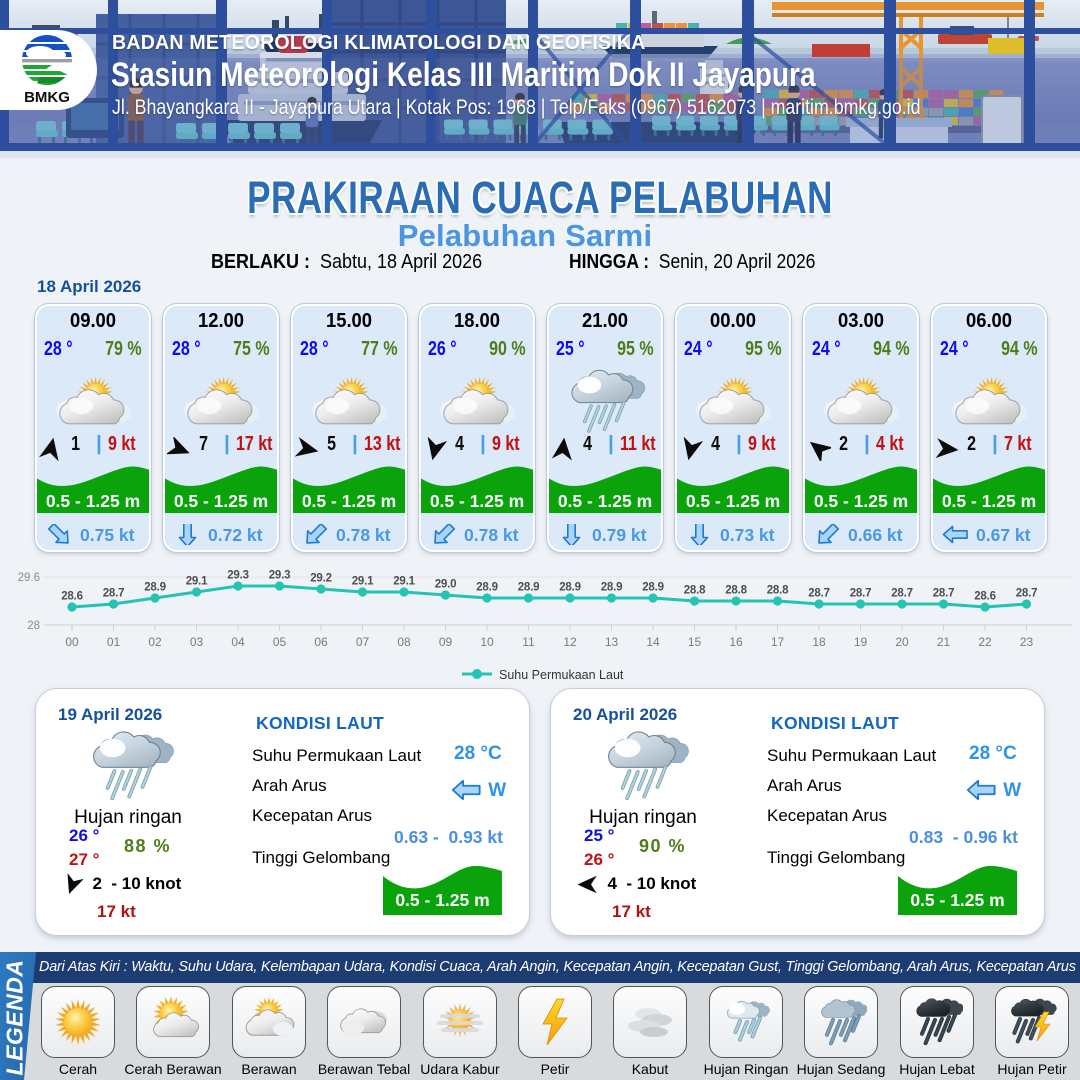  Describe the element at coordinates (944, 642) in the screenshot. I see `svg-text: 21` at that location.